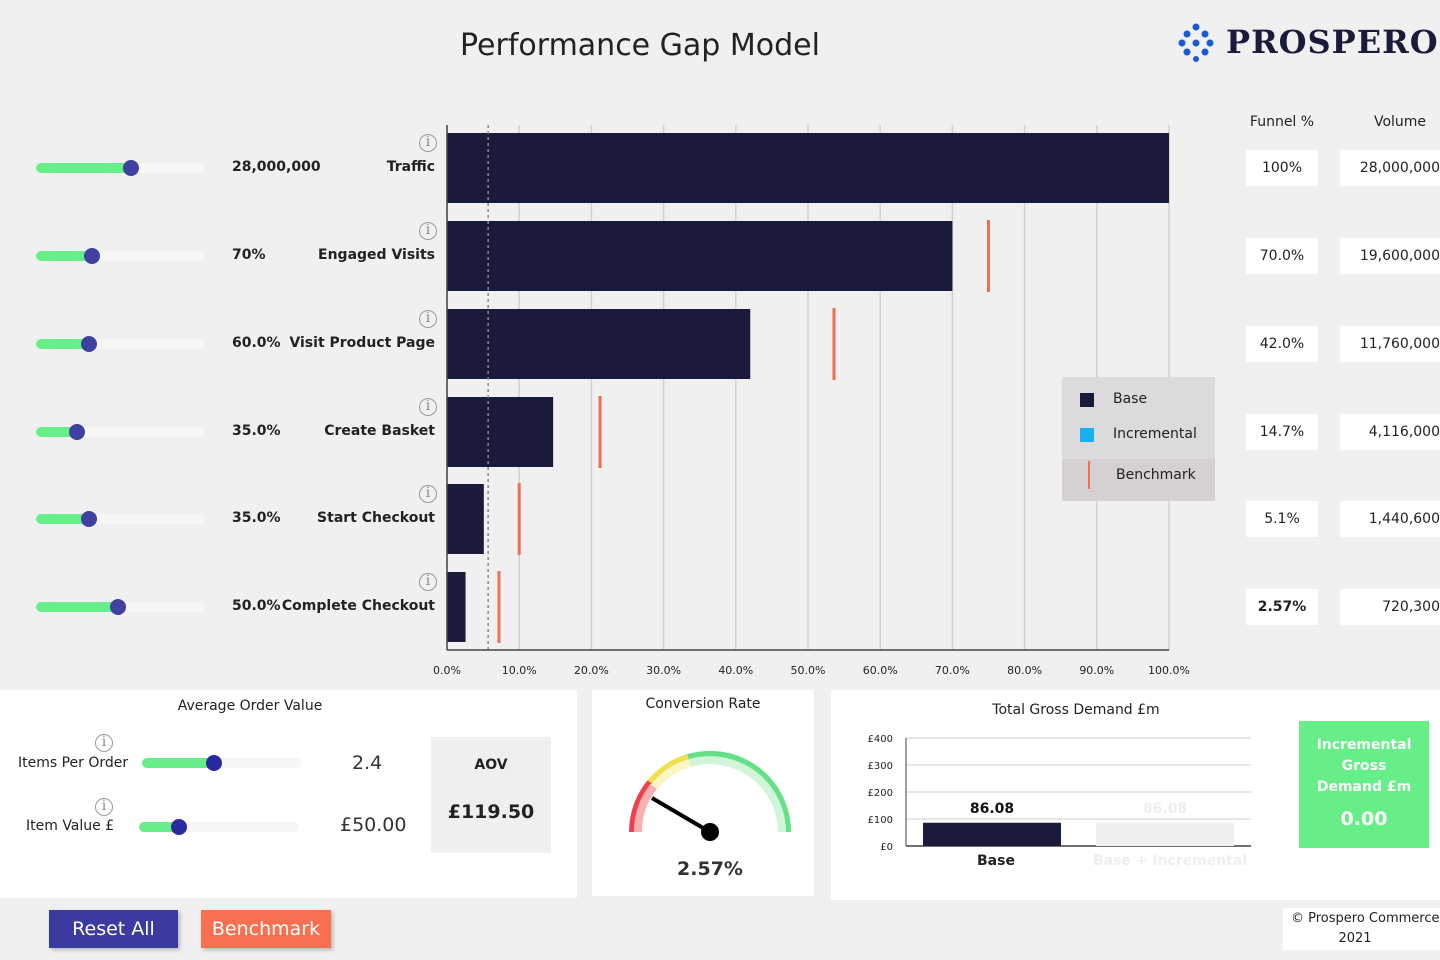 The width and height of the screenshot is (1440, 960). I want to click on incremental-demand-value: 0.00, so click(1364, 819).